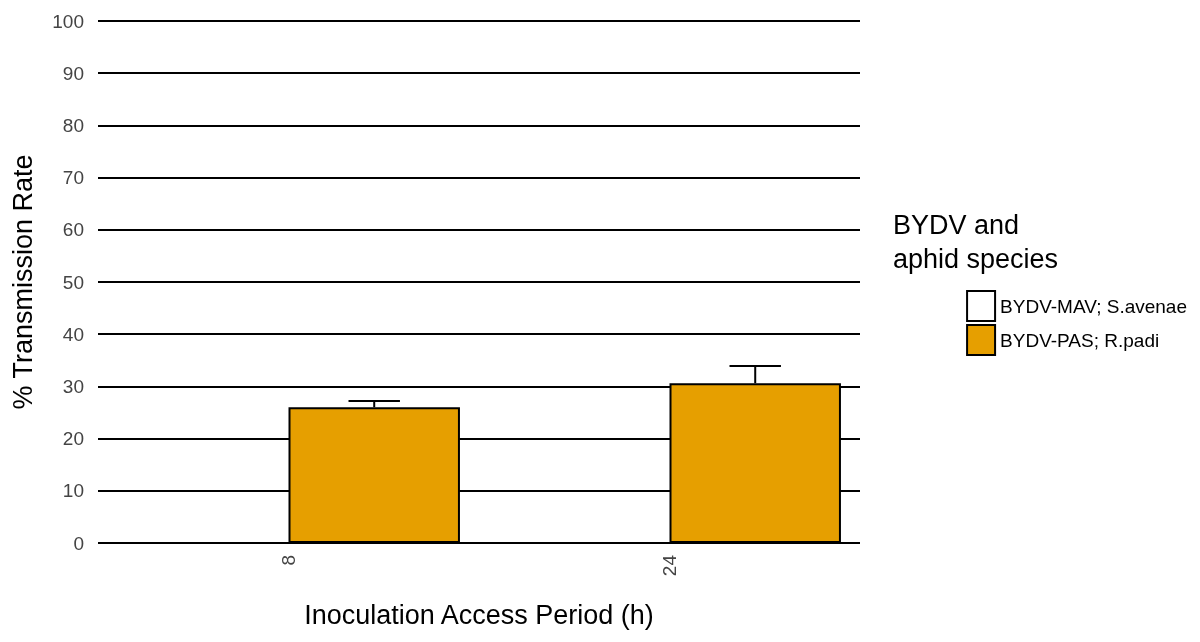 Image resolution: width=1200 pixels, height=642 pixels. Describe the element at coordinates (78, 543) in the screenshot. I see `y-tick-label: 0` at that location.